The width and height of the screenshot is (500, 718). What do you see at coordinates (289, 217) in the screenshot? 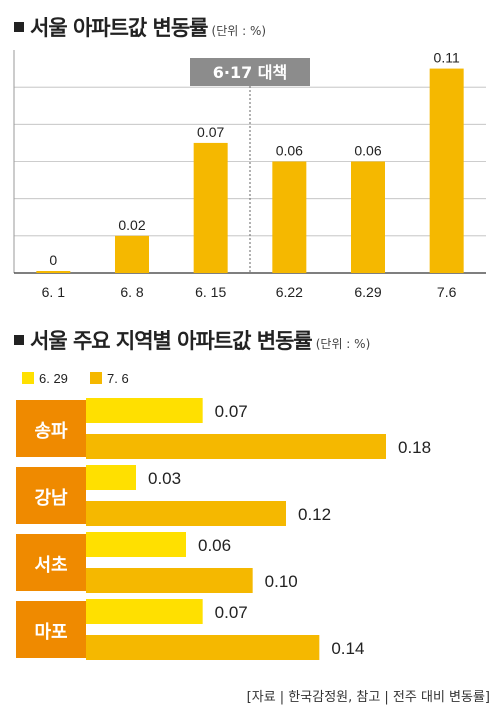
I see `bar-6.22` at bounding box center [289, 217].